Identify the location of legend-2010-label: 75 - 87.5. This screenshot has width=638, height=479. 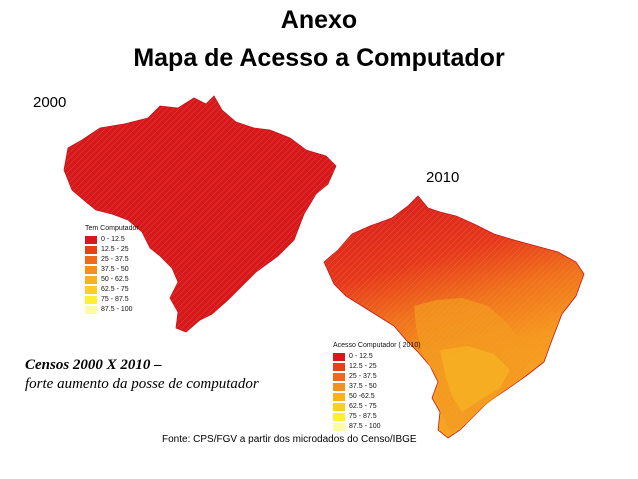
(363, 416).